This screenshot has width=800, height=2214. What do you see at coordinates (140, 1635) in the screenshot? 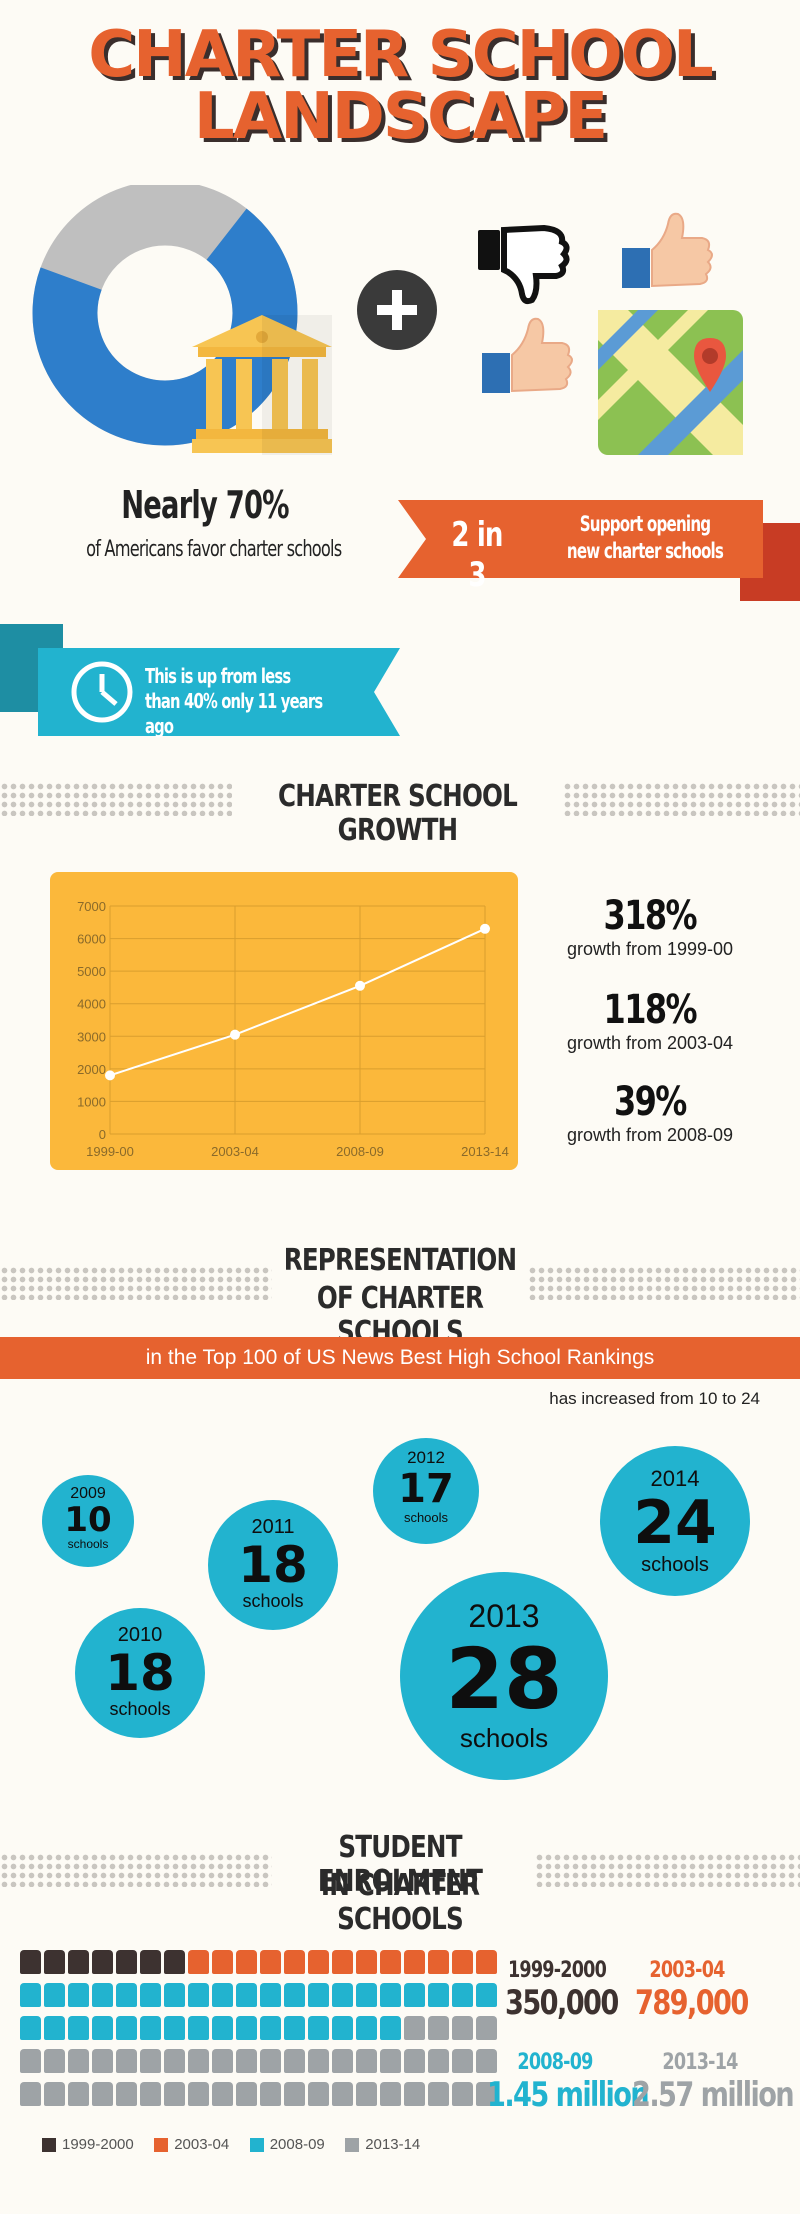
I see `bubble-year: 2010` at bounding box center [140, 1635].